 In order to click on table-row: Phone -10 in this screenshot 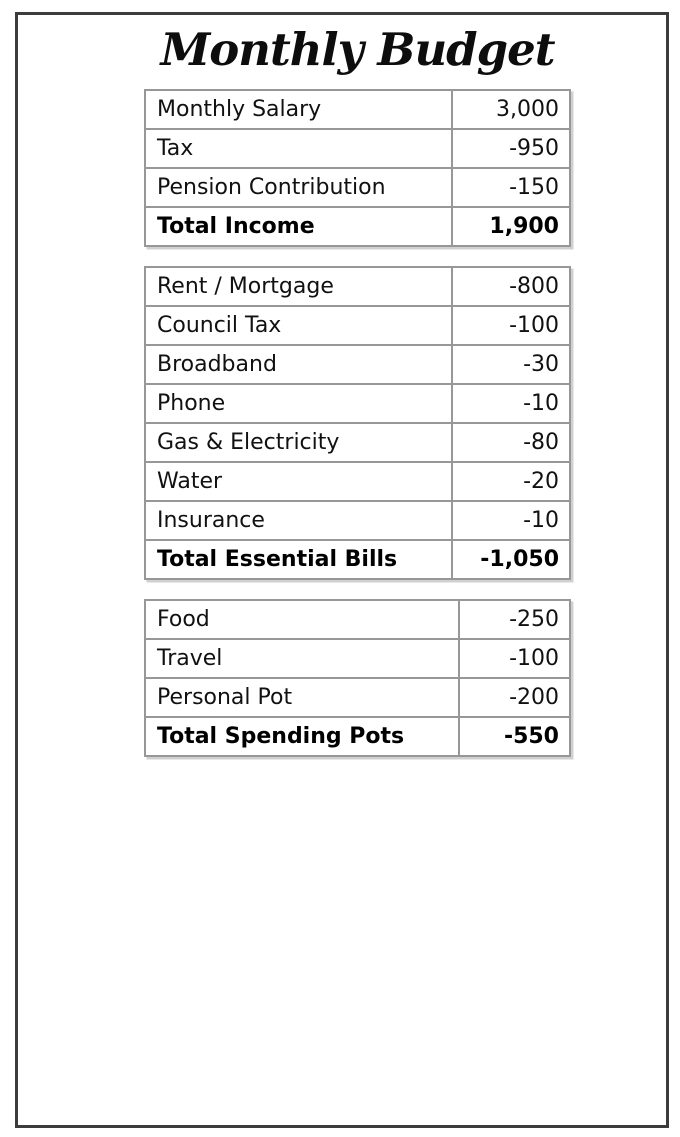, I will do `click(357, 403)`.